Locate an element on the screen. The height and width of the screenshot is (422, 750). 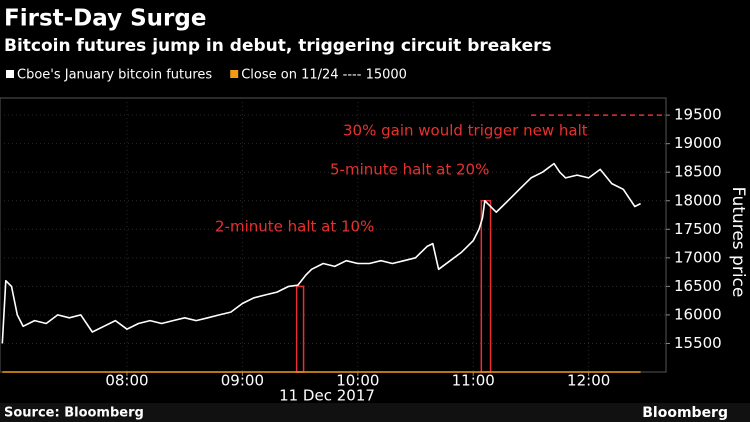
x-tick-label: 12:00 is located at coordinates (588, 381).